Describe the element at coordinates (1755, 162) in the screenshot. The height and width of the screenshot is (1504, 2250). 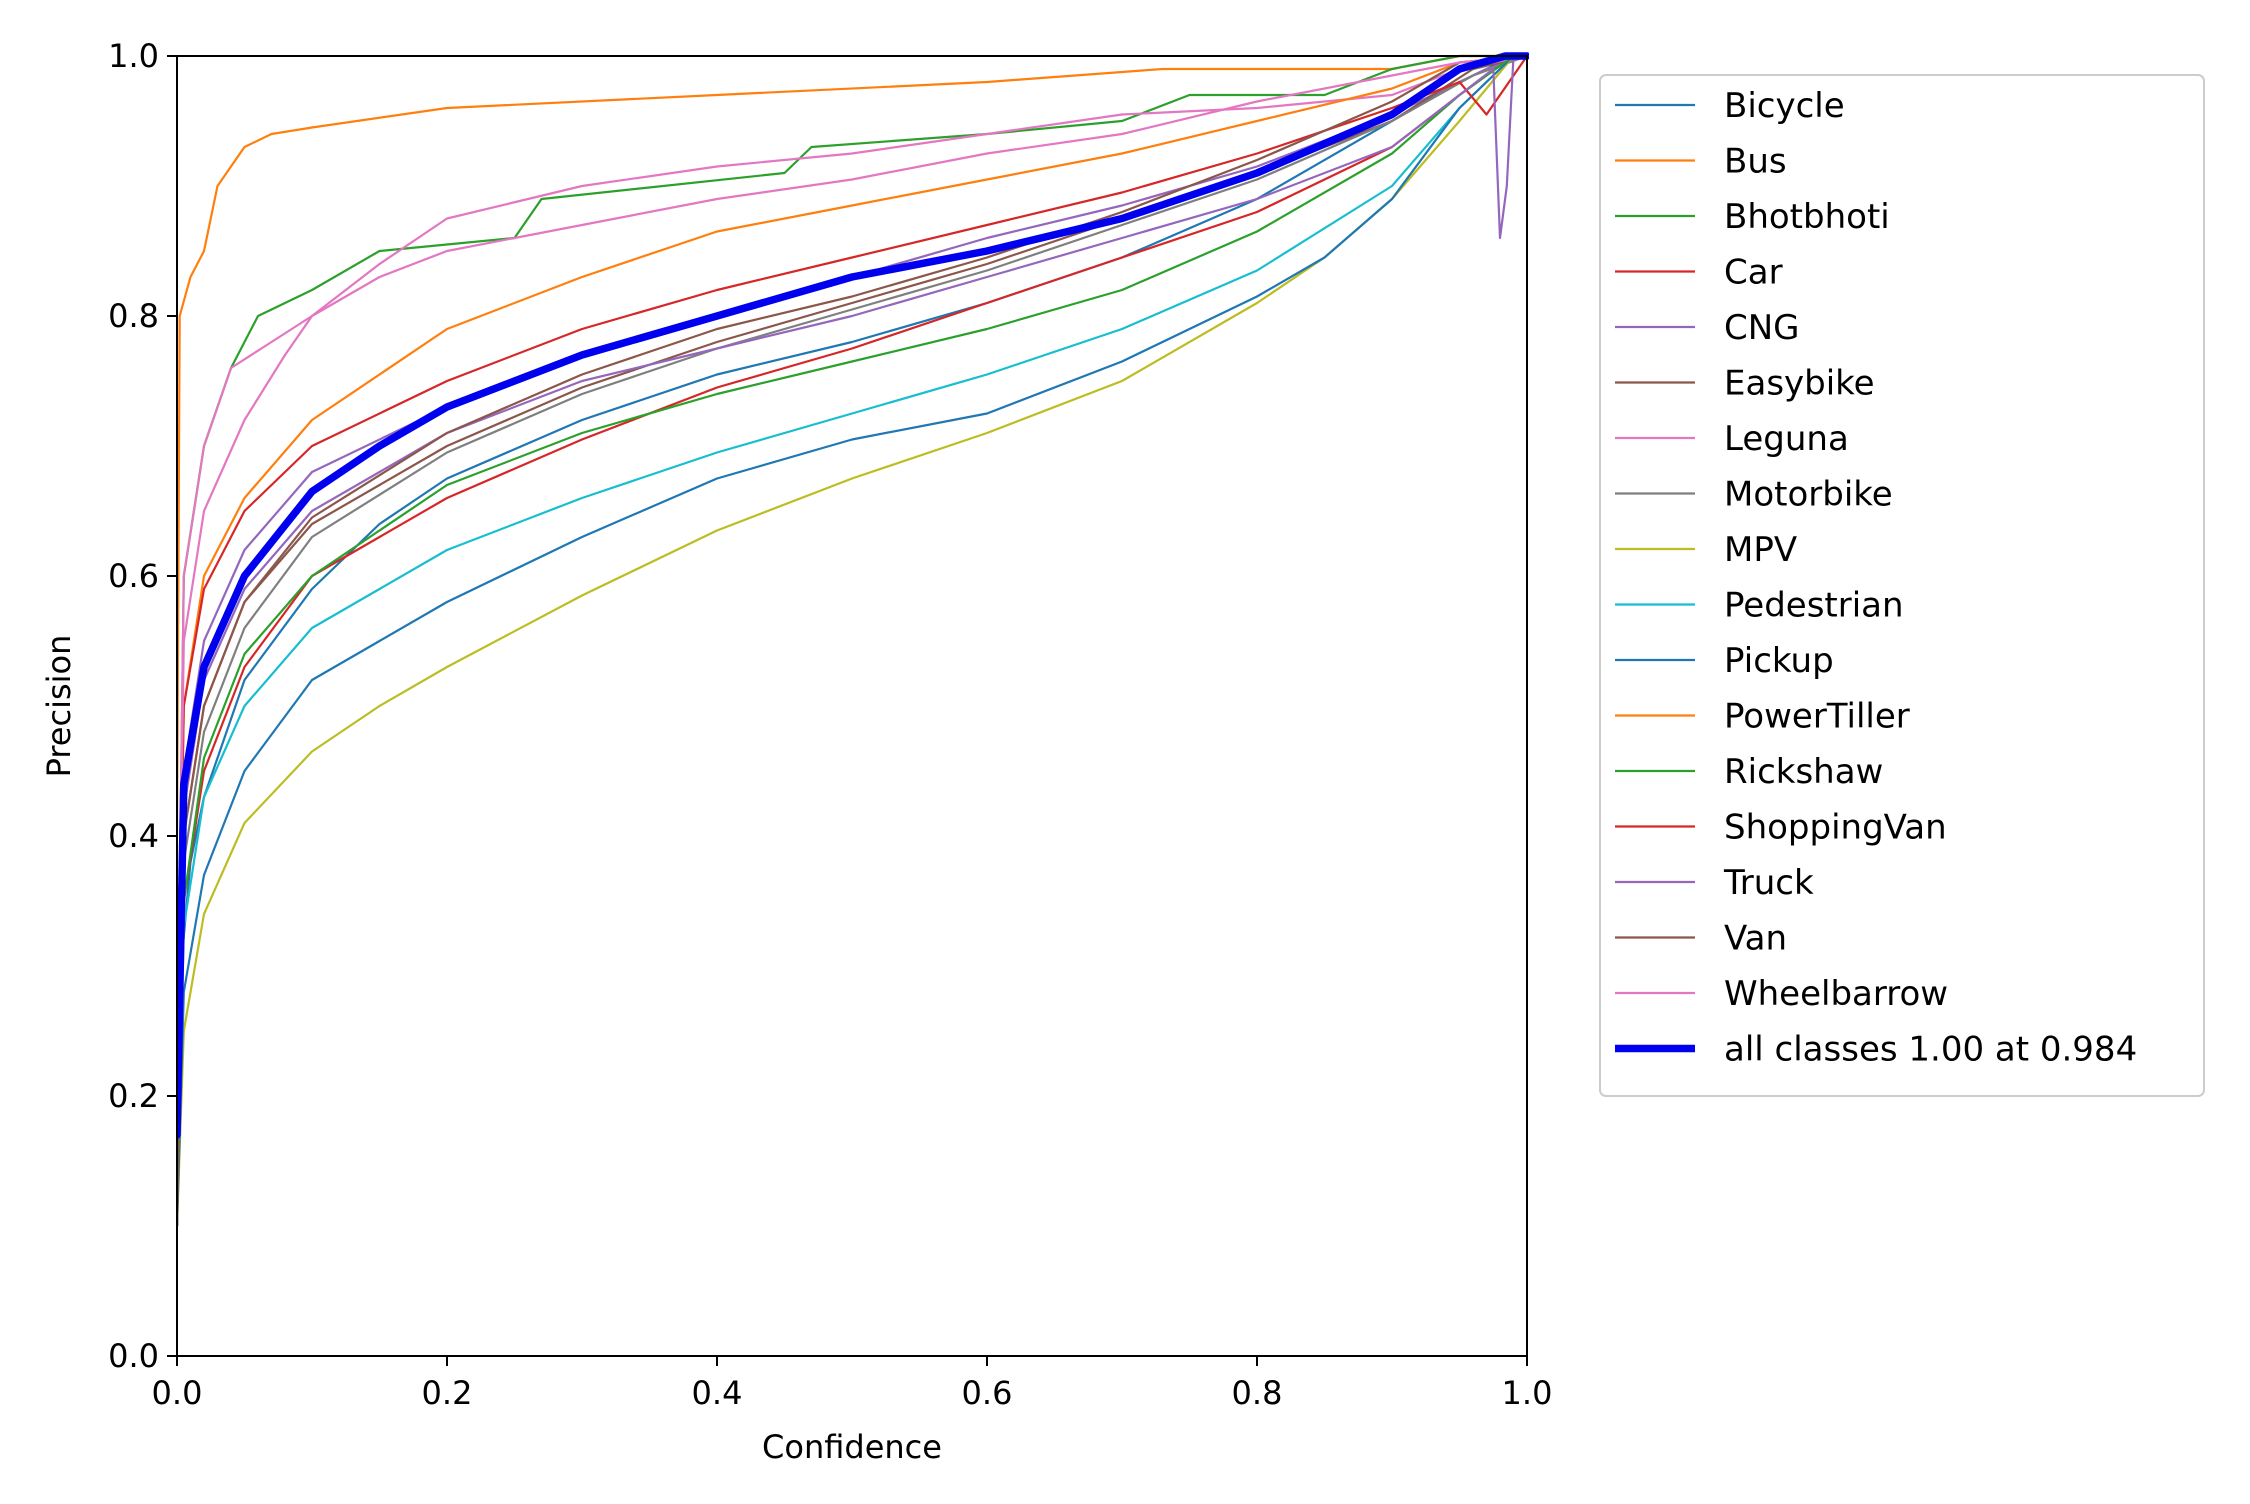
I see `legend-label: Bus` at that location.